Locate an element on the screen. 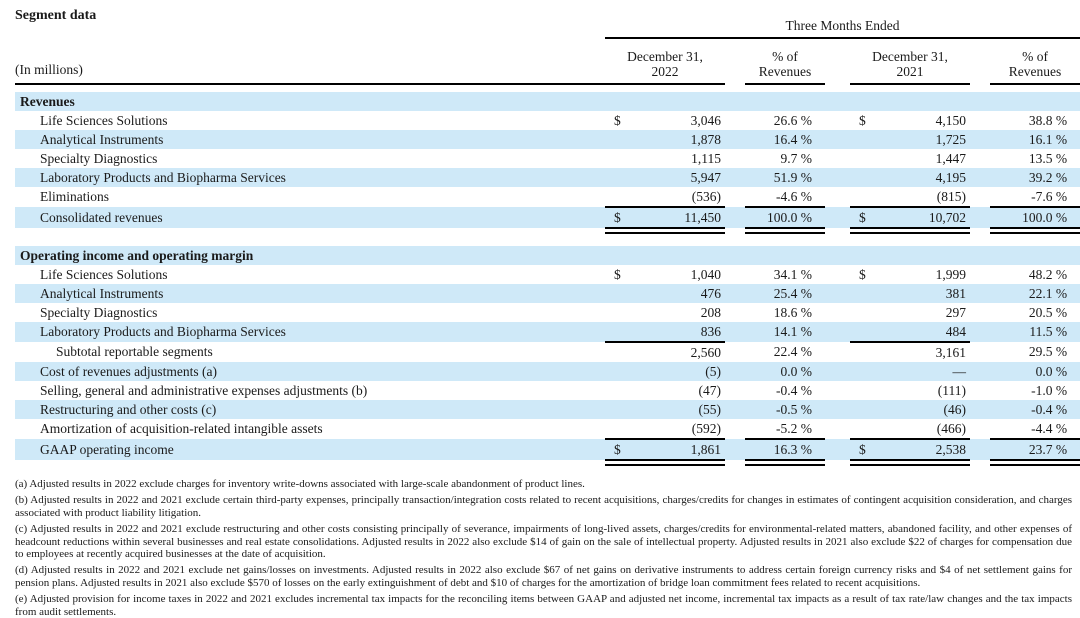  row-label: Subtotal reportable segments is located at coordinates (134, 351).